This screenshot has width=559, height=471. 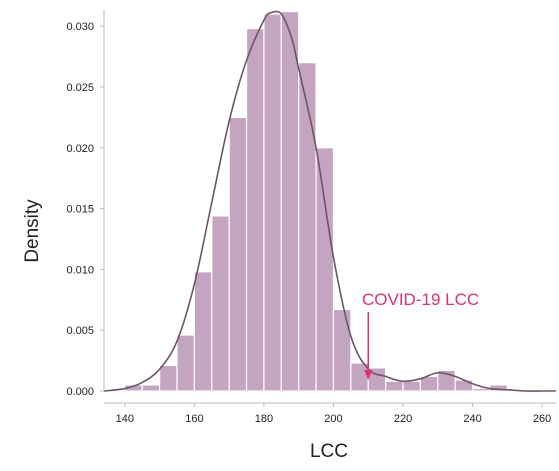 What do you see at coordinates (420, 299) in the screenshot?
I see `annotation-label: COVID-19 LCC` at bounding box center [420, 299].